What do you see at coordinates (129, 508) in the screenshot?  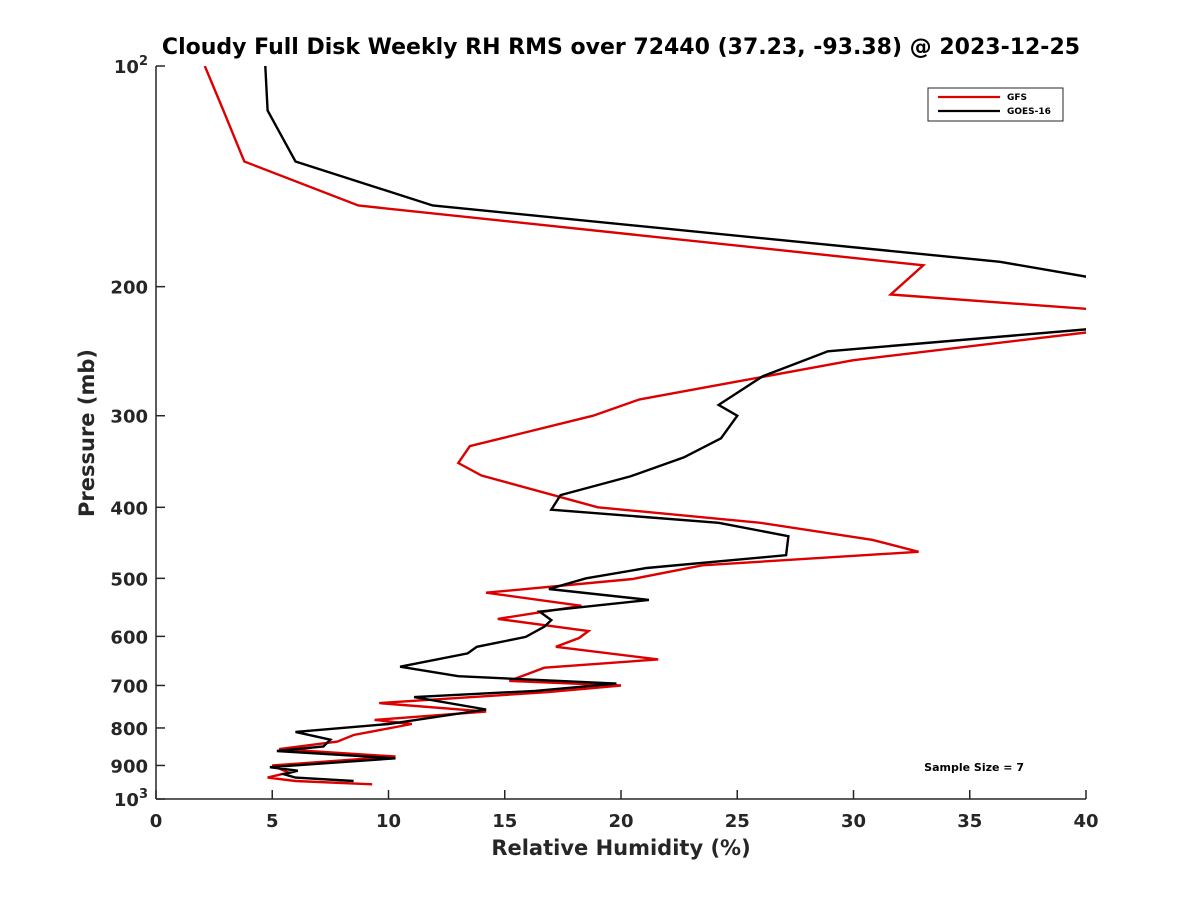 I see `y-tick-label: 400` at bounding box center [129, 508].